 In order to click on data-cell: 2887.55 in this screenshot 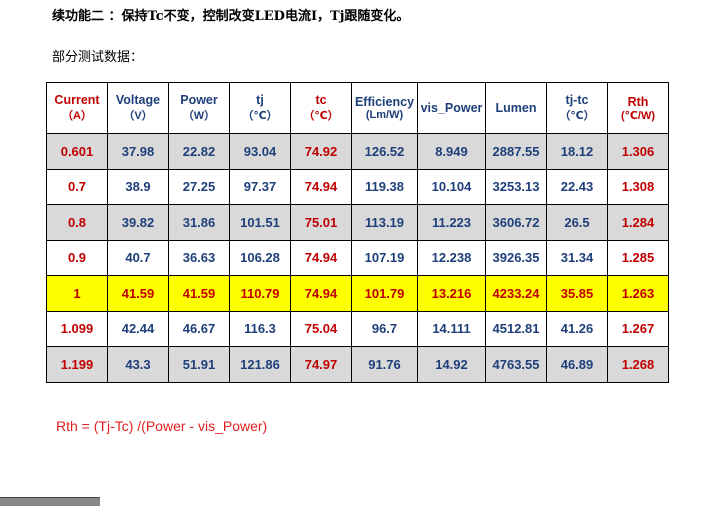, I will do `click(516, 151)`.